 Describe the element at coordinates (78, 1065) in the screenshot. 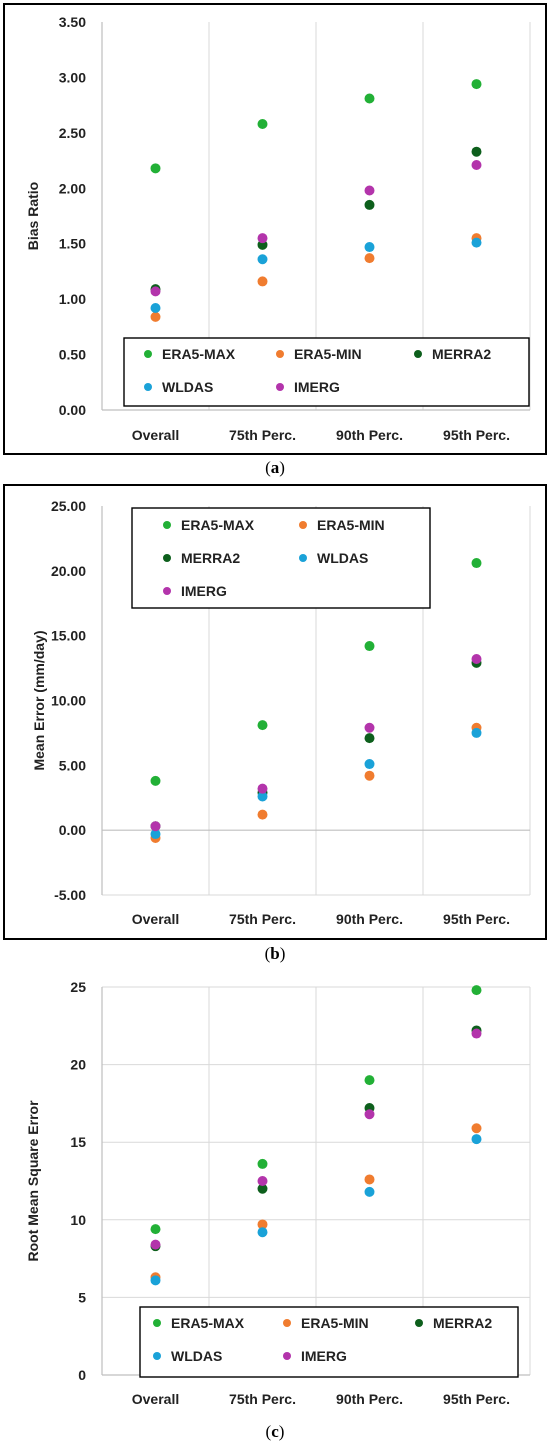

I see `y-tick-label: 20` at that location.